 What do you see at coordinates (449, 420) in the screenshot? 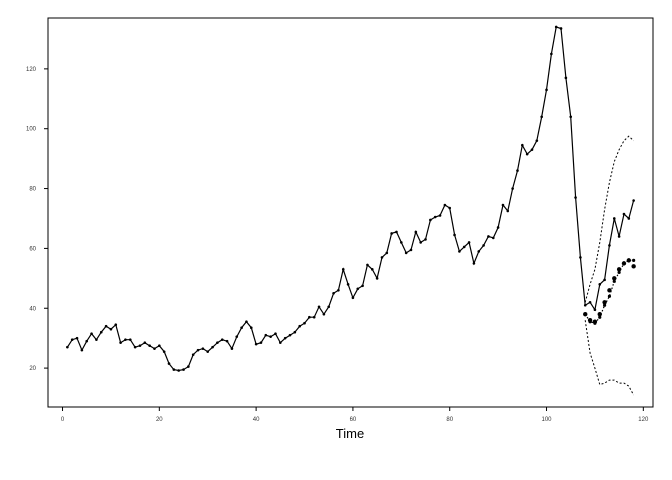
I see `x-tick-label: 80` at bounding box center [449, 420].